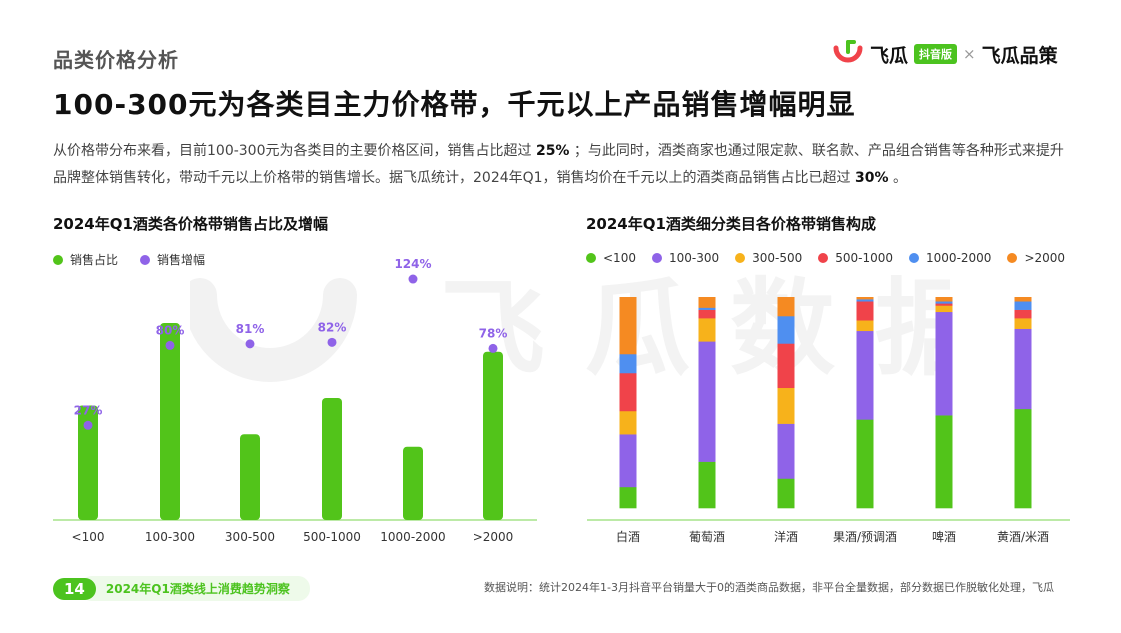  I want to click on logo-times: ×, so click(969, 54).